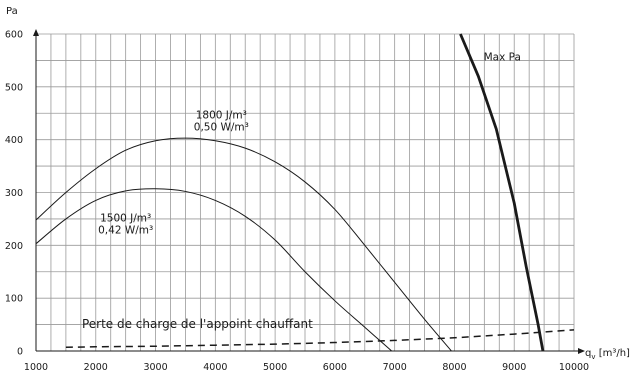  Describe the element at coordinates (36, 367) in the screenshot. I see `x-tick-label: 1000` at that location.